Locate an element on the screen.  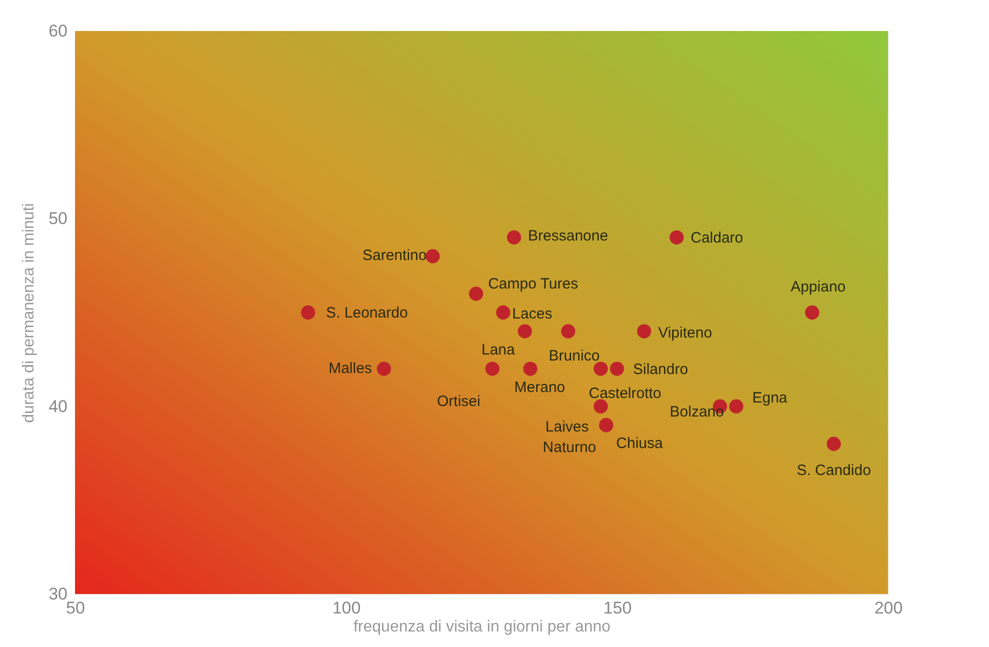
data-label: Chiusa is located at coordinates (640, 443).